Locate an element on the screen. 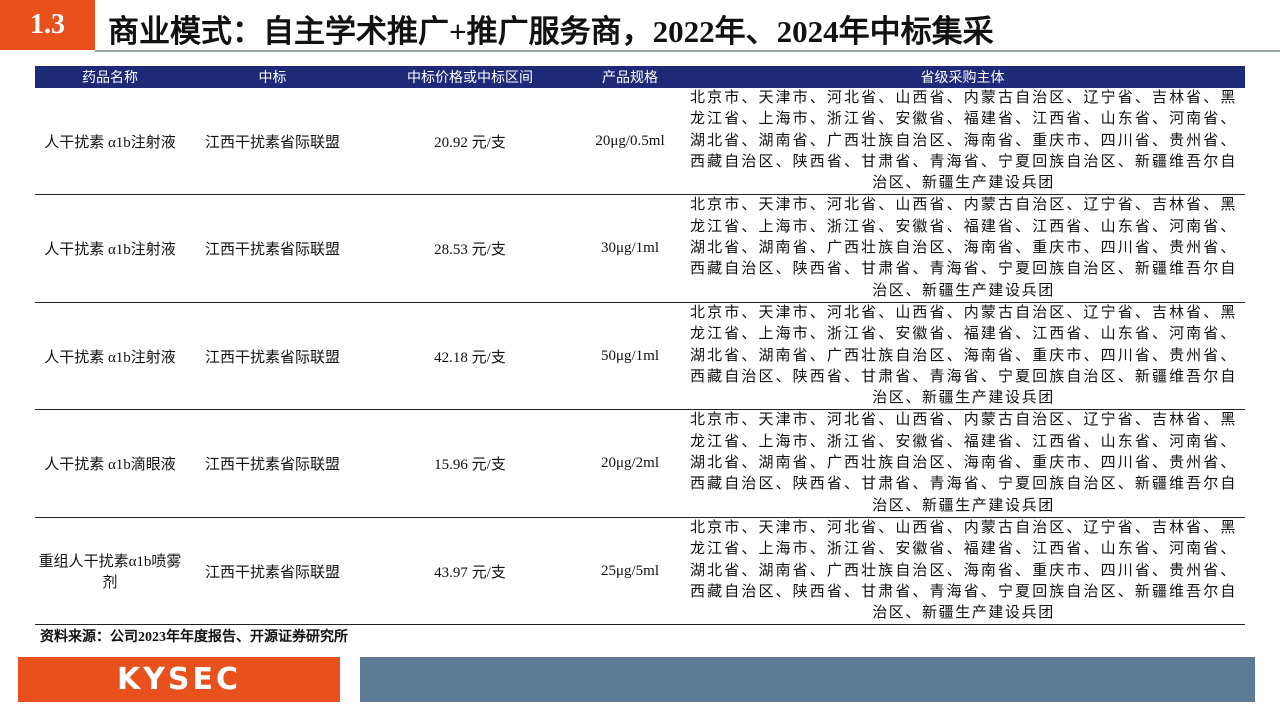 The width and height of the screenshot is (1280, 719). table-cell: 20μg/0.5ml is located at coordinates (630, 142).